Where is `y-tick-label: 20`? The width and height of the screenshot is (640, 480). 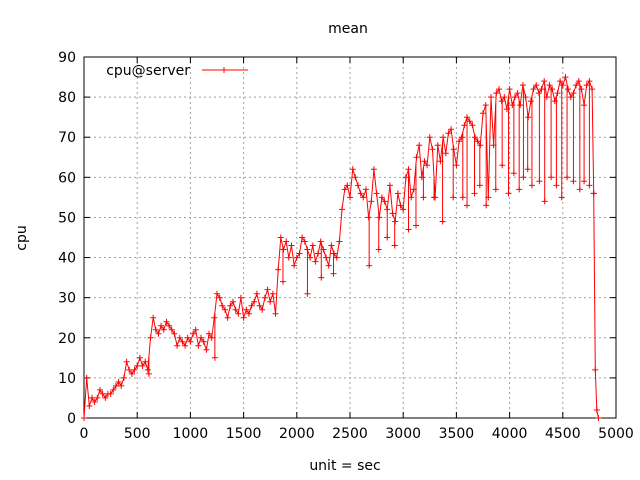
y-tick-label: 20 is located at coordinates (67, 339).